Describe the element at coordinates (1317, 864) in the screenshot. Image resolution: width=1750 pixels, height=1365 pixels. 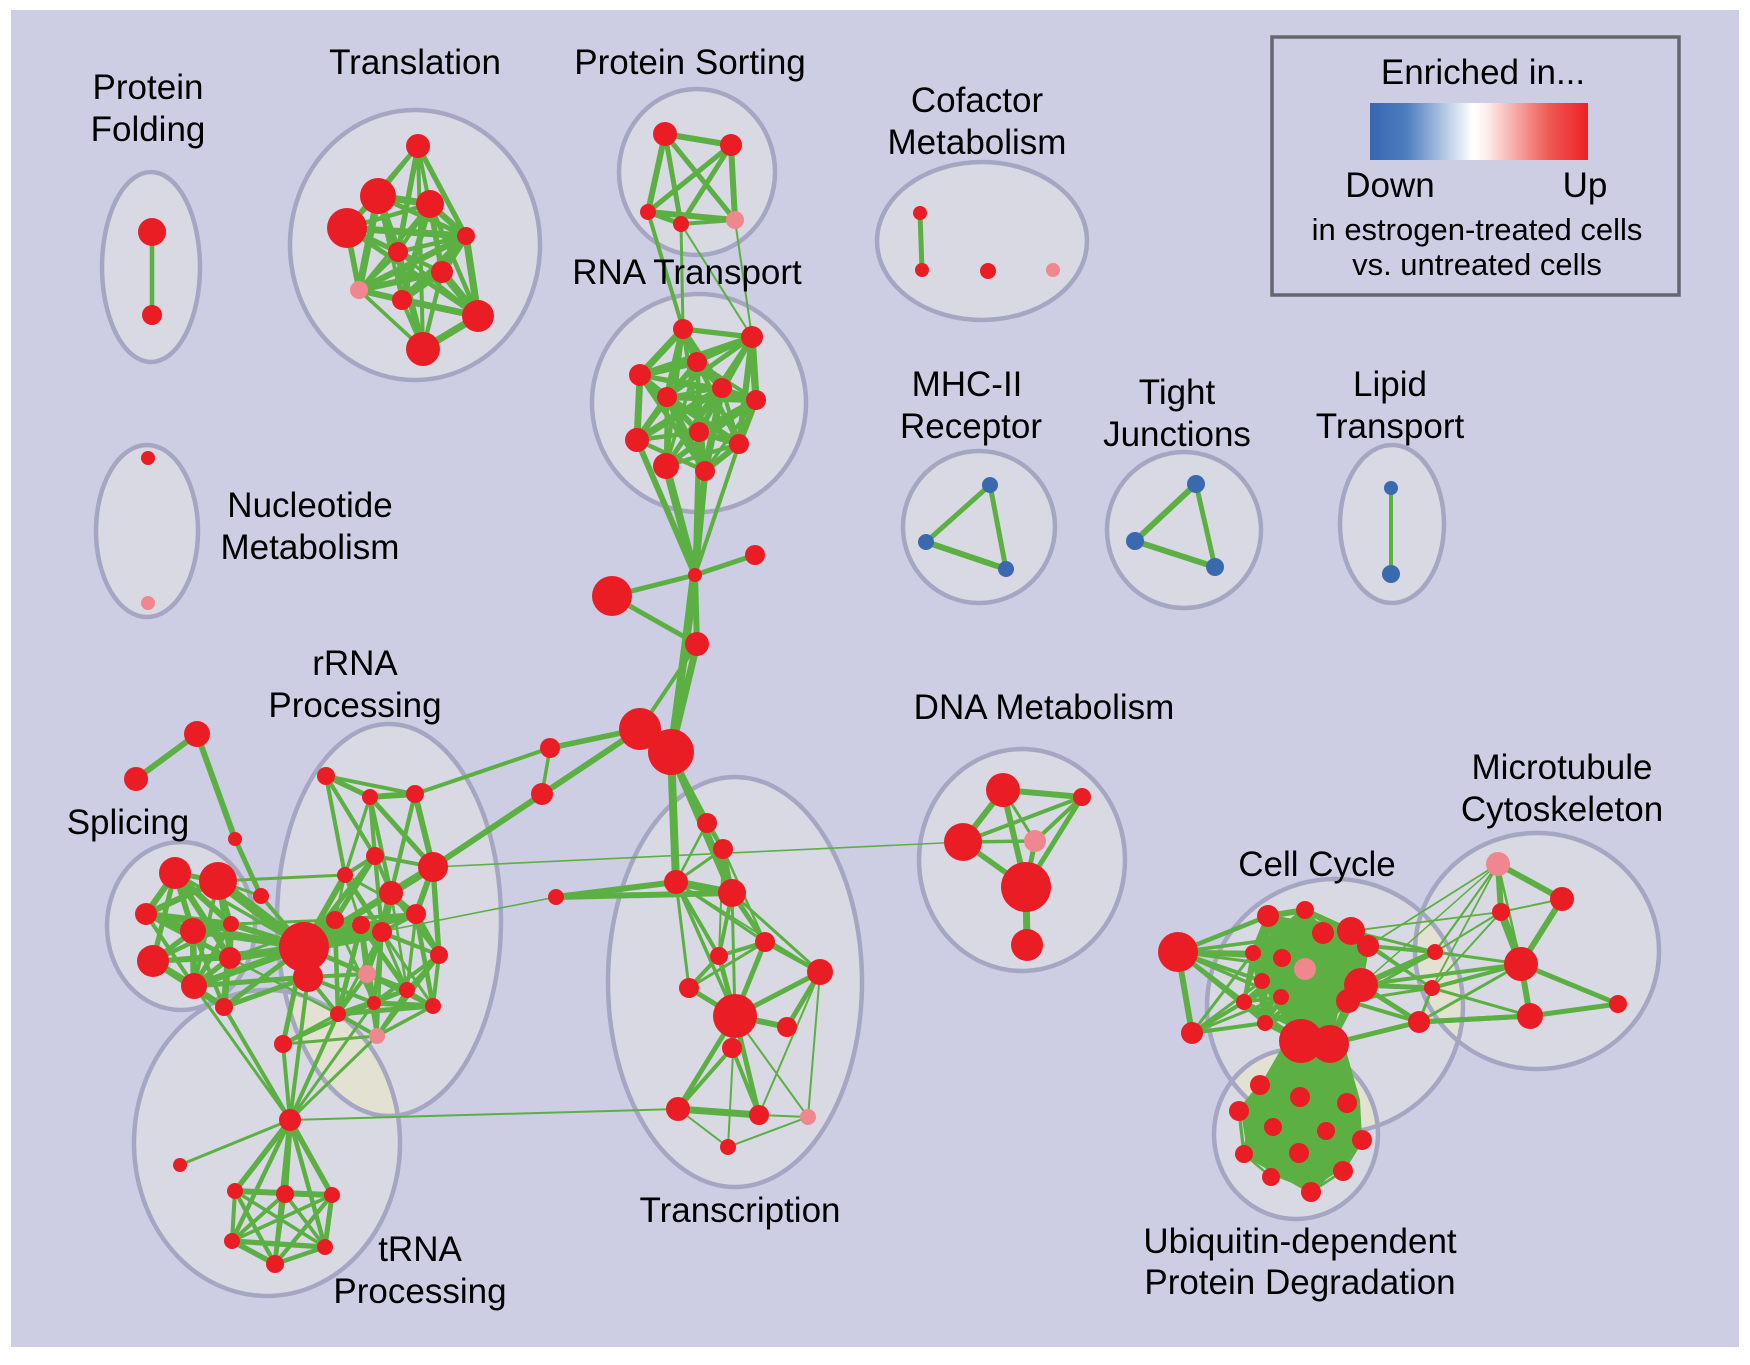
I see `svg-text: Cell Cycle` at that location.